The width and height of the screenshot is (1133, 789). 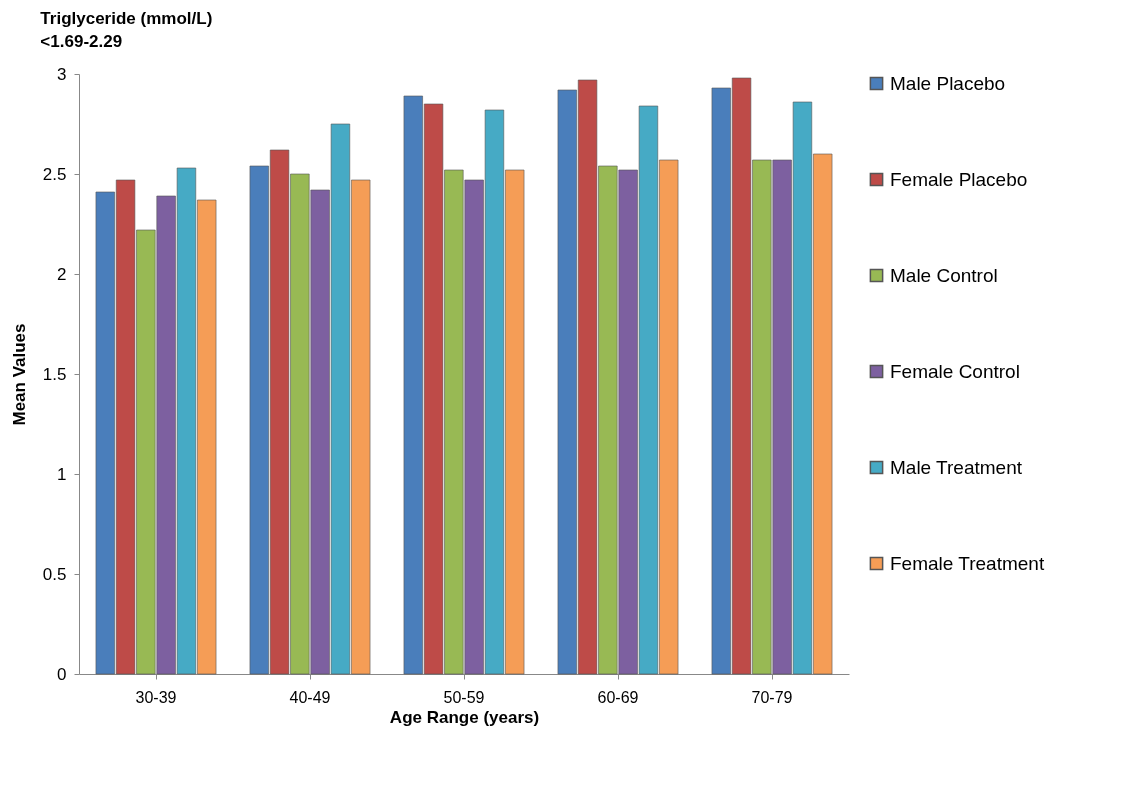 I want to click on x-tick-label: 70-79, so click(x=772, y=697).